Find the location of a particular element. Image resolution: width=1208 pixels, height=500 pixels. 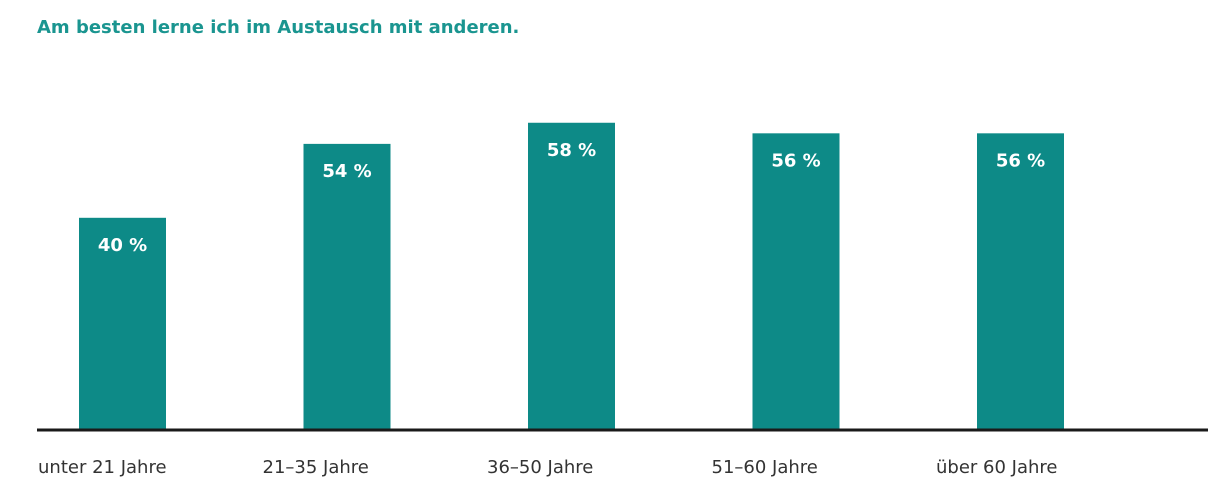

x-tick-label: unter 21 Jahre is located at coordinates (102, 467).